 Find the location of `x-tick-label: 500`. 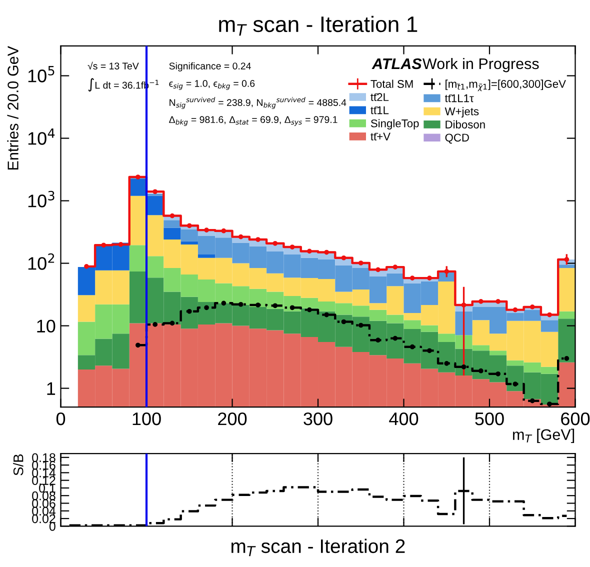

x-tick-label: 500 is located at coordinates (489, 419).